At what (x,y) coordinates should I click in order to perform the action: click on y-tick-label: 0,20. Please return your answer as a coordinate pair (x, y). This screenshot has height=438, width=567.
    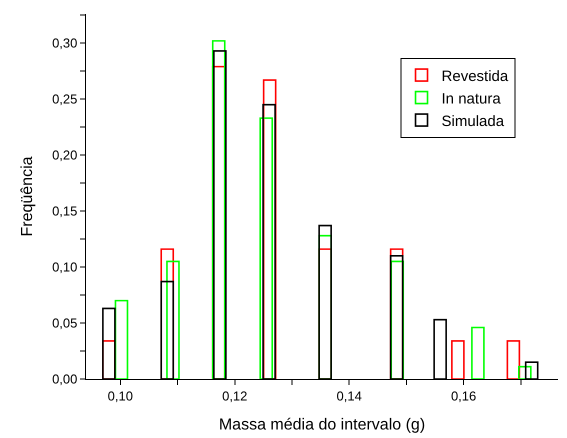
    Looking at the image, I should click on (65, 155).